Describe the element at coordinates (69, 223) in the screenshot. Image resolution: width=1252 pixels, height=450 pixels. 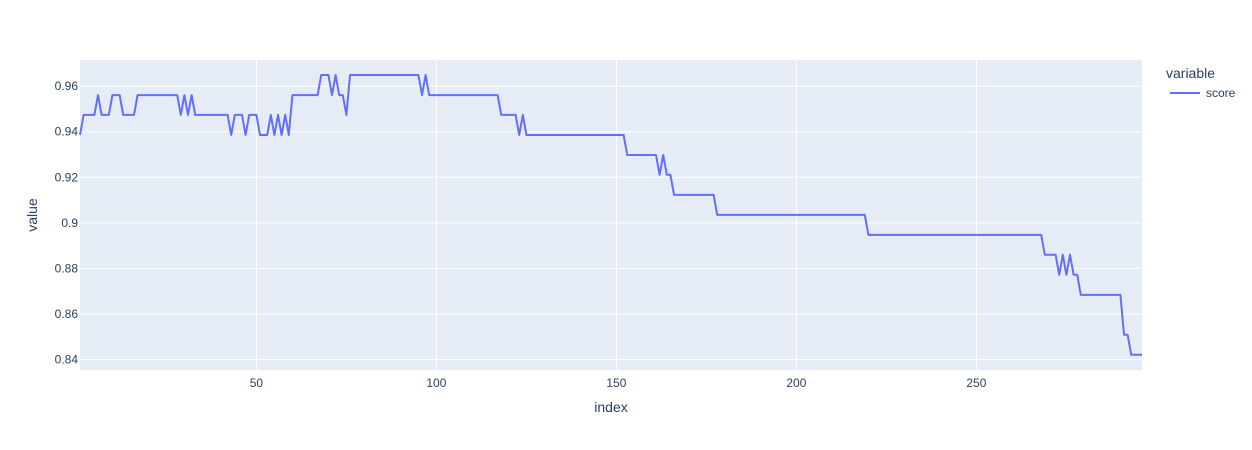
I see `y-tick-label: 0.9` at that location.